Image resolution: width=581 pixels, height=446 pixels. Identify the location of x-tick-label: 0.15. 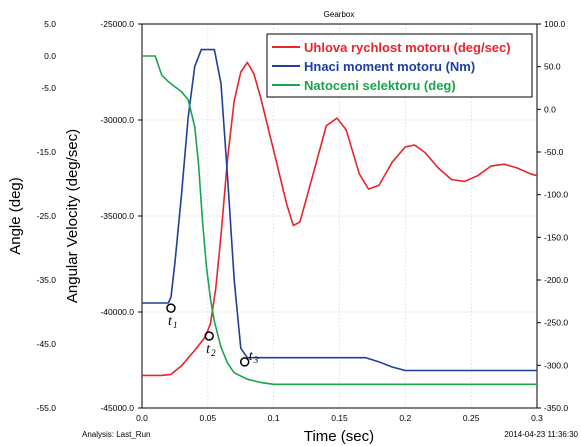
(339, 418).